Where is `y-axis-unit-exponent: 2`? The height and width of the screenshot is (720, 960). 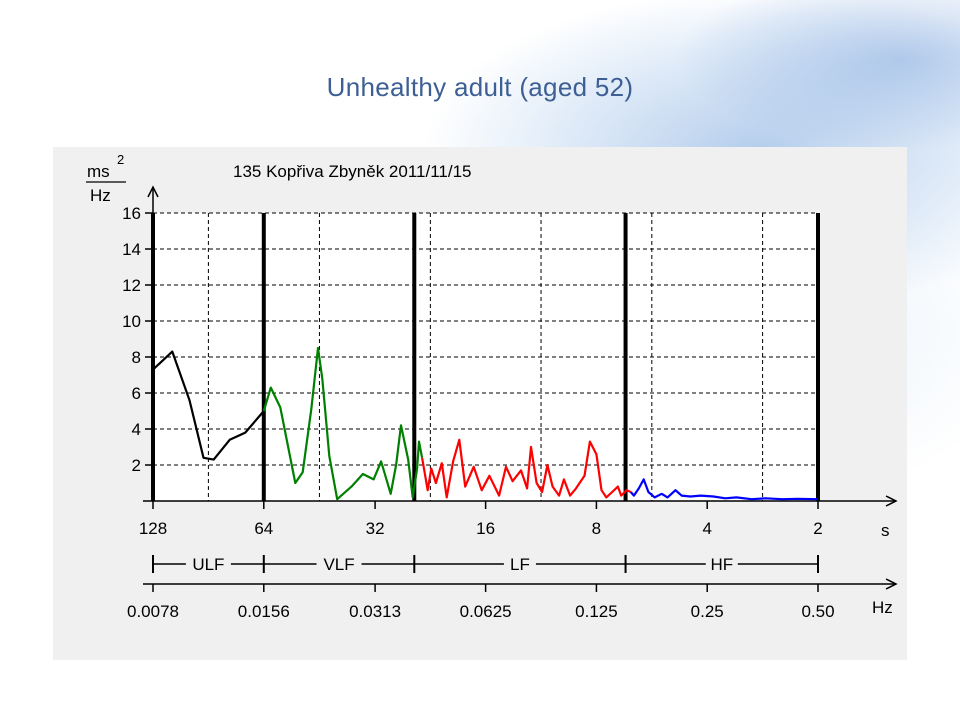 y-axis-unit-exponent: 2 is located at coordinates (120, 159).